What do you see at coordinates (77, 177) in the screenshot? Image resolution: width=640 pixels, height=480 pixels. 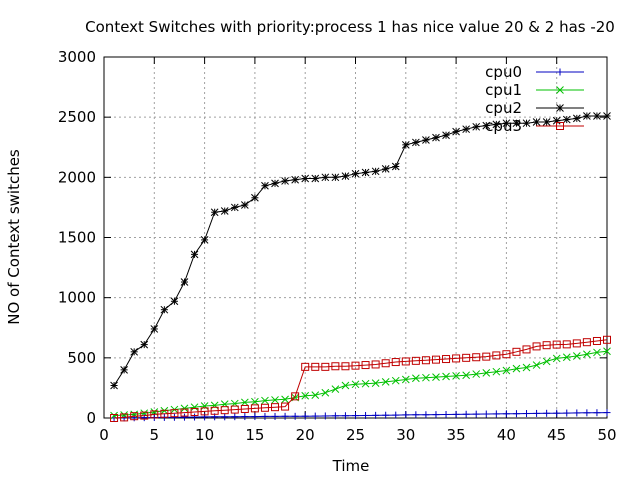 I see `y-tick-label: 2000` at bounding box center [77, 177].